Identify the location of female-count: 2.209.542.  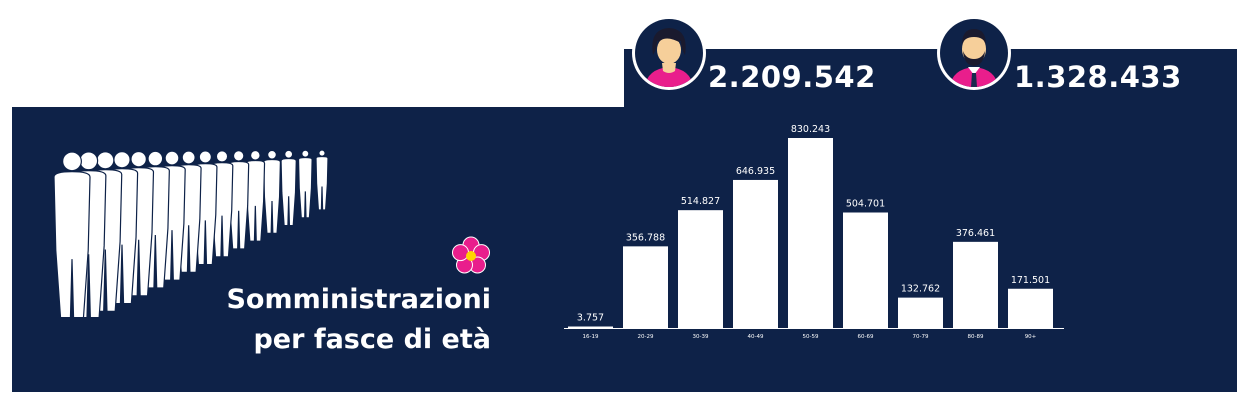
(792, 77).